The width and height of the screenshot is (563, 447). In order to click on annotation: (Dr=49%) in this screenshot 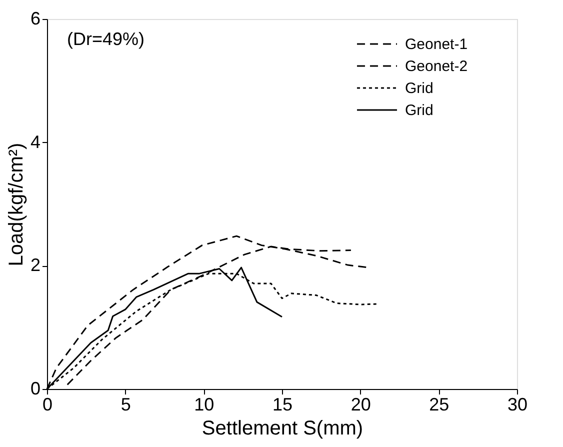, I will do `click(106, 39)`.